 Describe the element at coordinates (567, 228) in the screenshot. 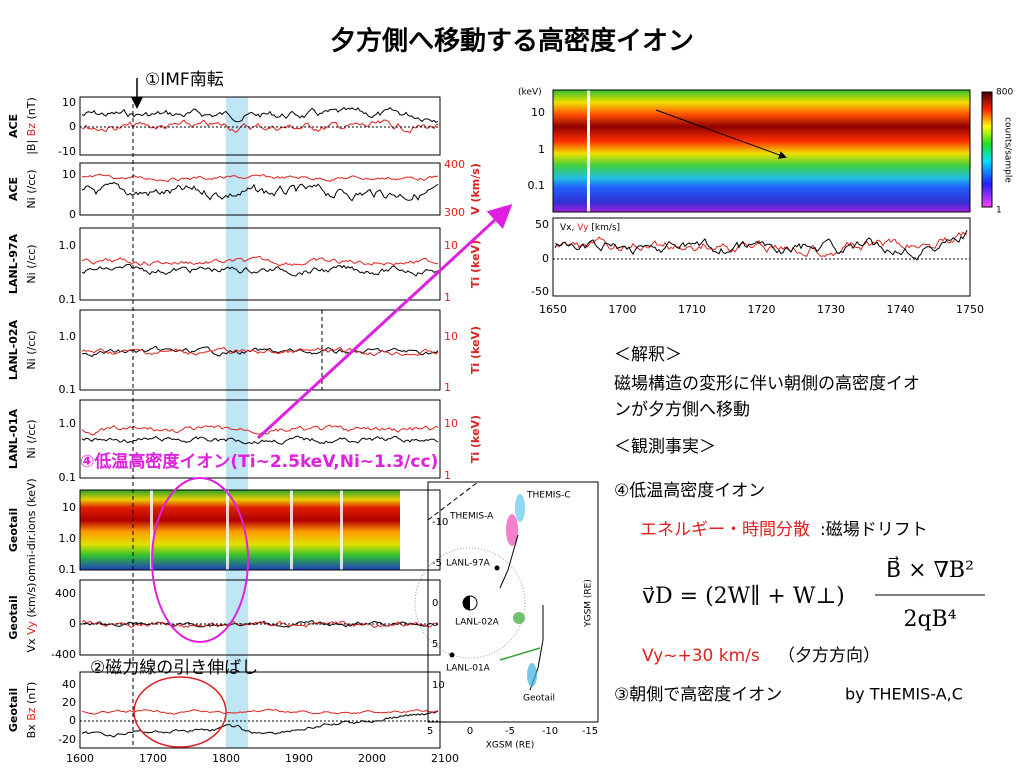

I see `label-part: Vx,` at that location.